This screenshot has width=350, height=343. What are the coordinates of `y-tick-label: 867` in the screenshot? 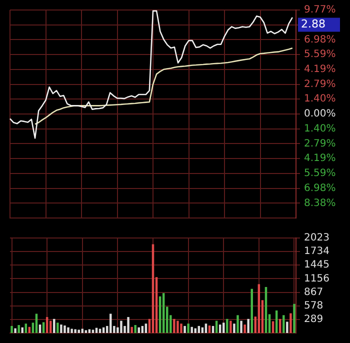 It's located at (314, 292).